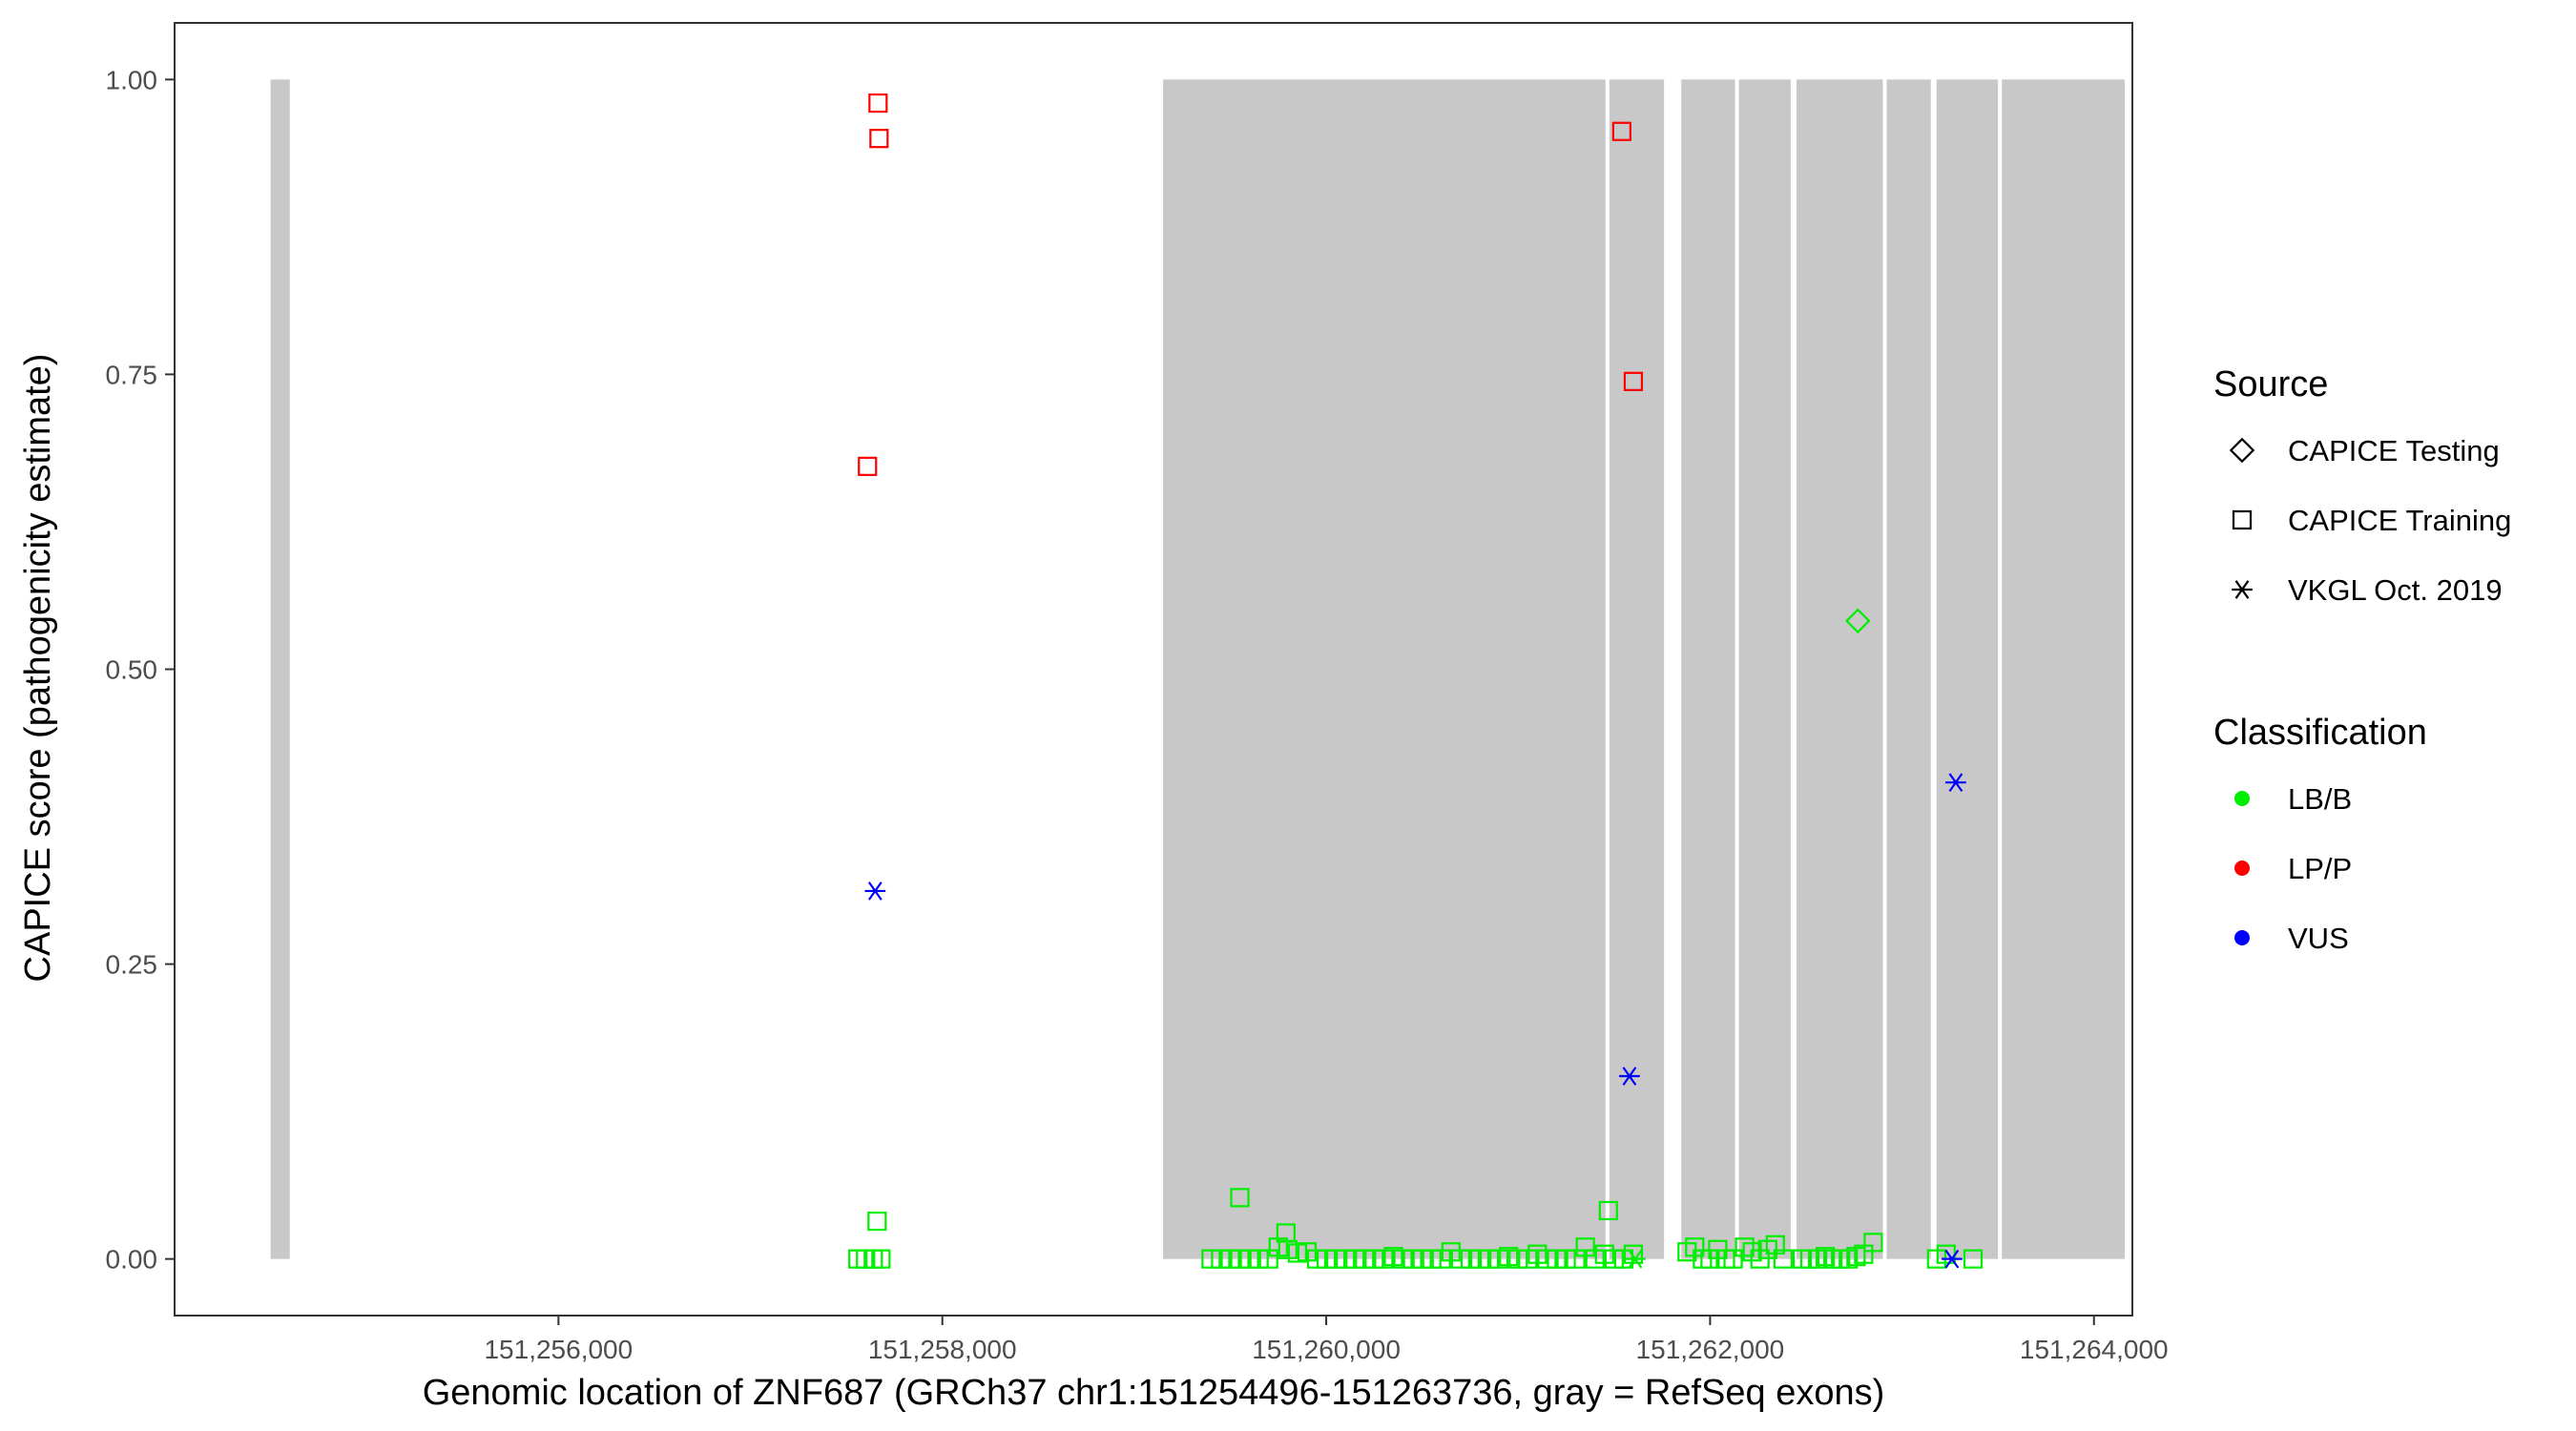  What do you see at coordinates (132, 79) in the screenshot?
I see `y-tick-label-4: 1.00` at bounding box center [132, 79].